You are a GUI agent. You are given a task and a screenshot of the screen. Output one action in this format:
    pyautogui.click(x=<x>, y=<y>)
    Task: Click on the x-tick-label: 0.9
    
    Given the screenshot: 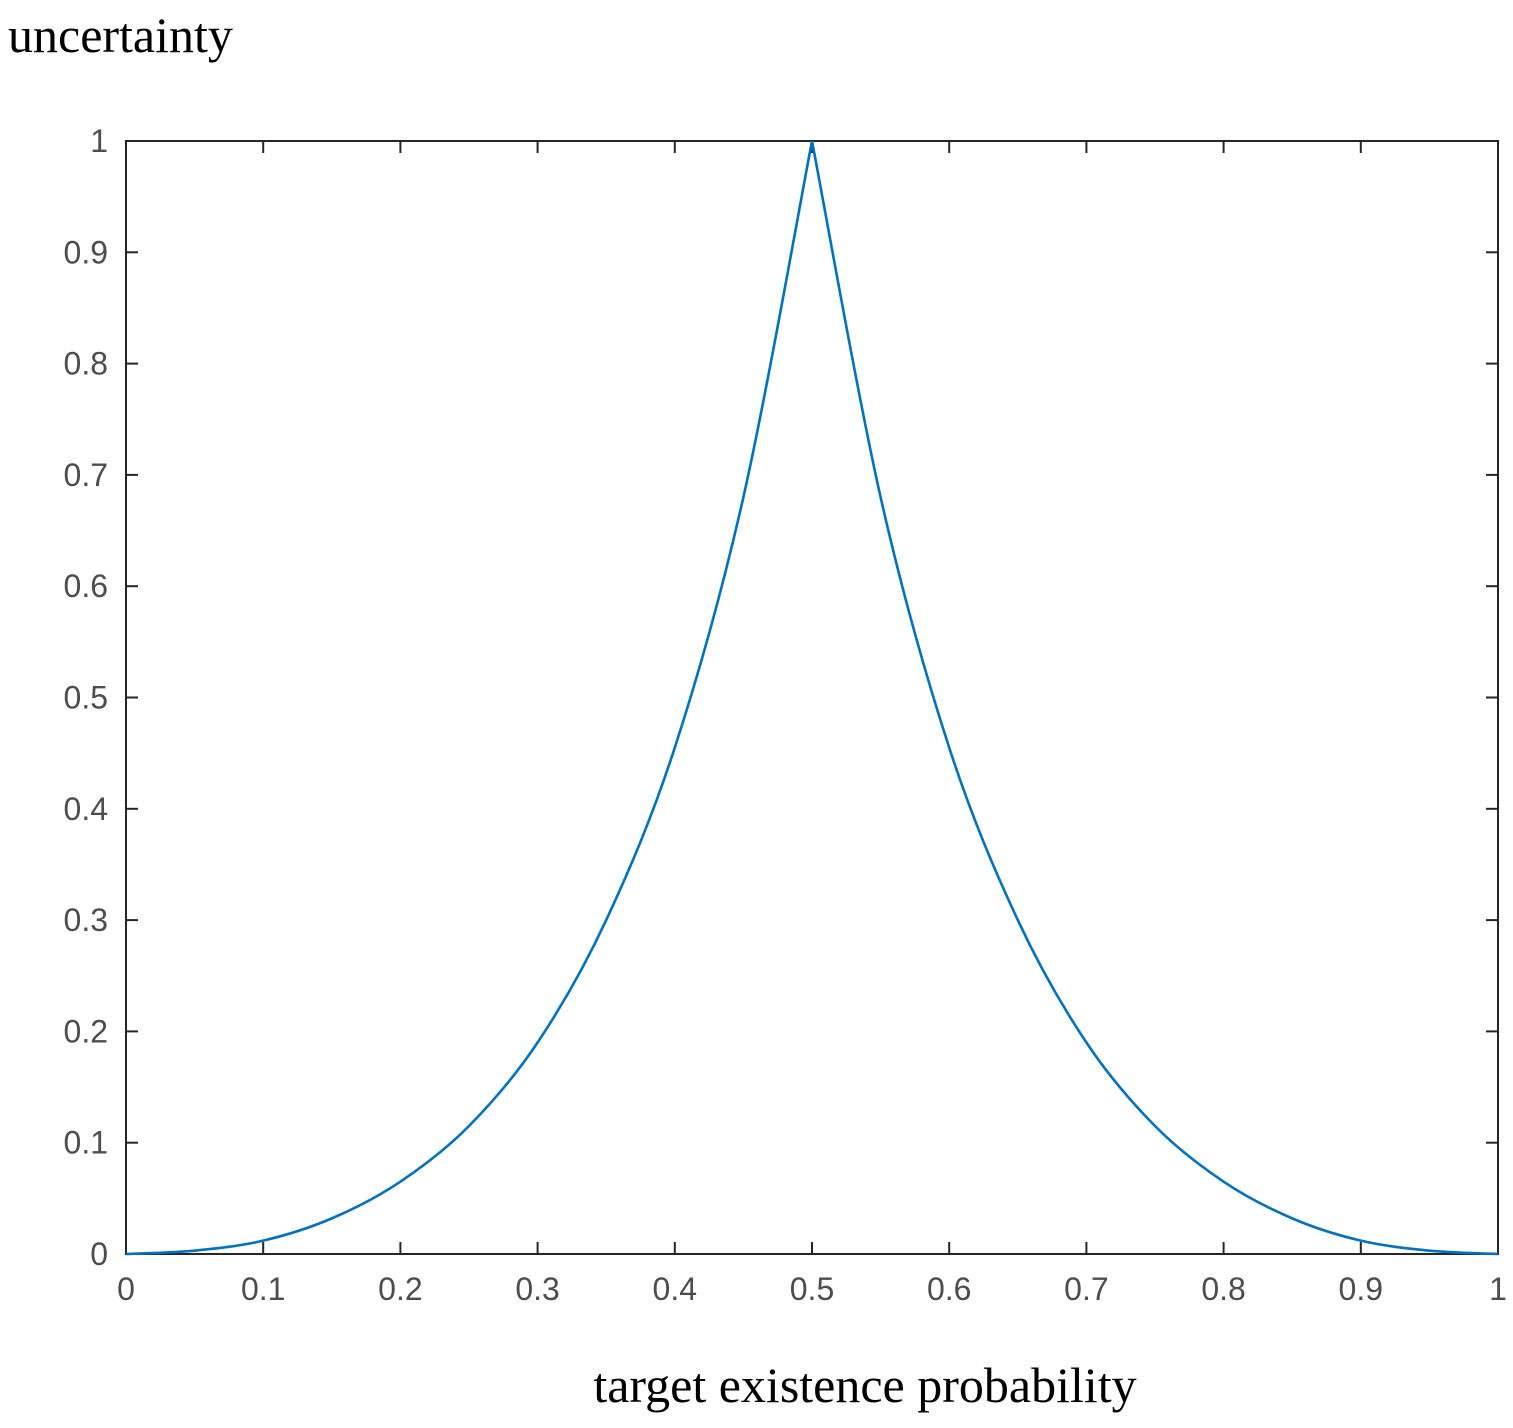 What is the action you would take?
    pyautogui.click(x=1361, y=1289)
    